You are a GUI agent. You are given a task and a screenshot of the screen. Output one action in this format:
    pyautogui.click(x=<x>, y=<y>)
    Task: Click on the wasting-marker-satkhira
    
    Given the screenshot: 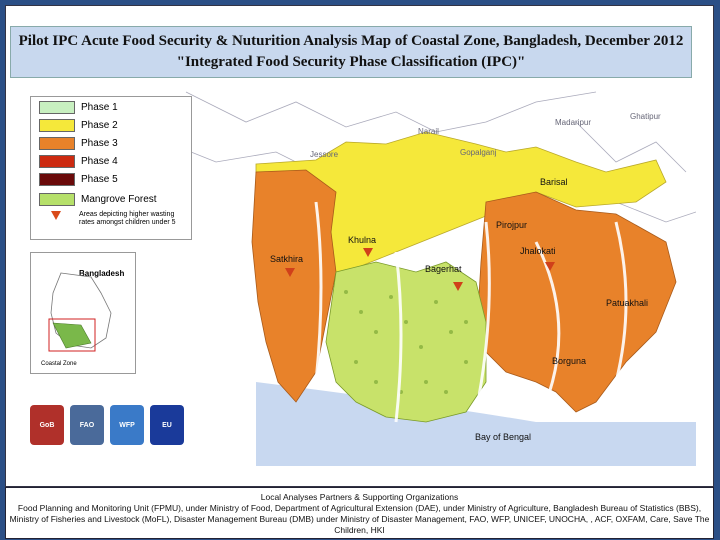 What is the action you would take?
    pyautogui.click(x=290, y=272)
    